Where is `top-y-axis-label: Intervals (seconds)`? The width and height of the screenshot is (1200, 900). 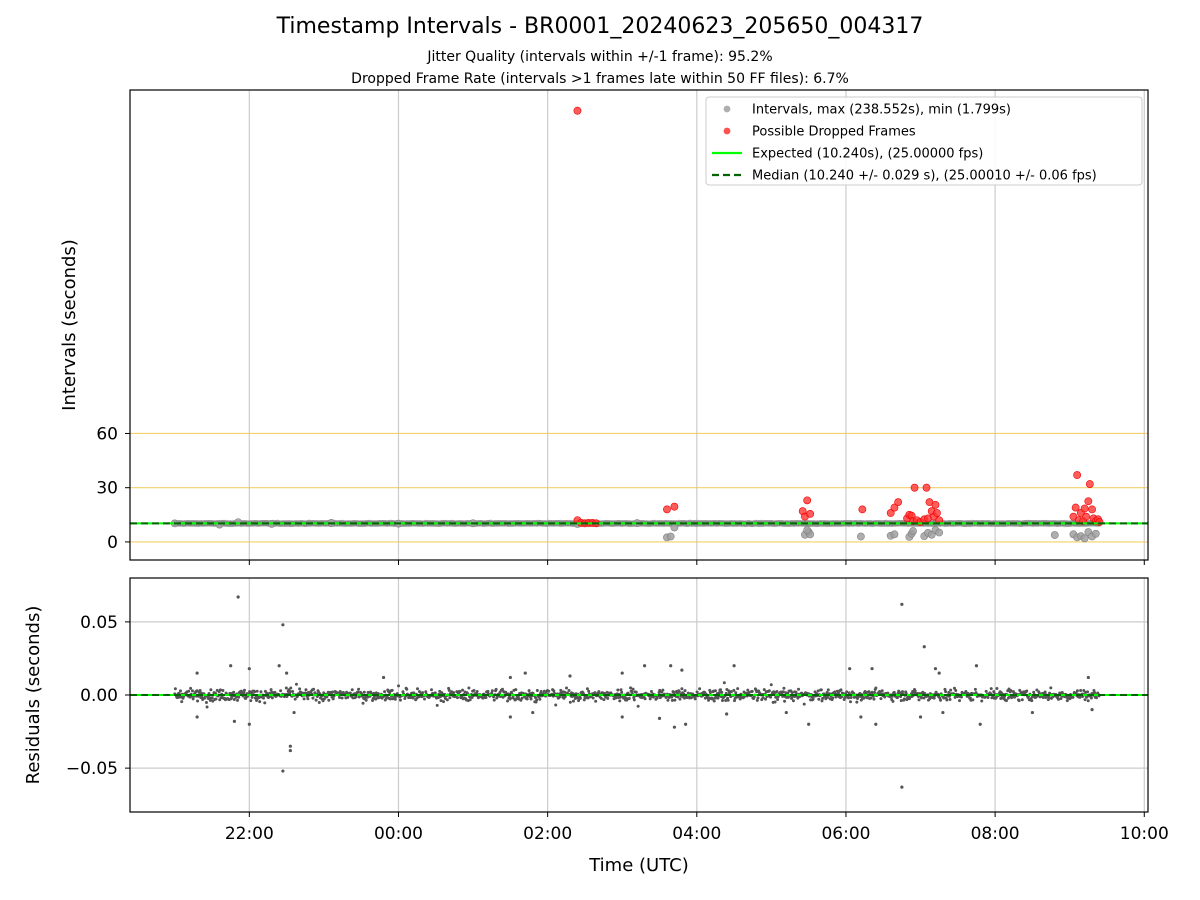
top-y-axis-label: Intervals (seconds) is located at coordinates (69, 325).